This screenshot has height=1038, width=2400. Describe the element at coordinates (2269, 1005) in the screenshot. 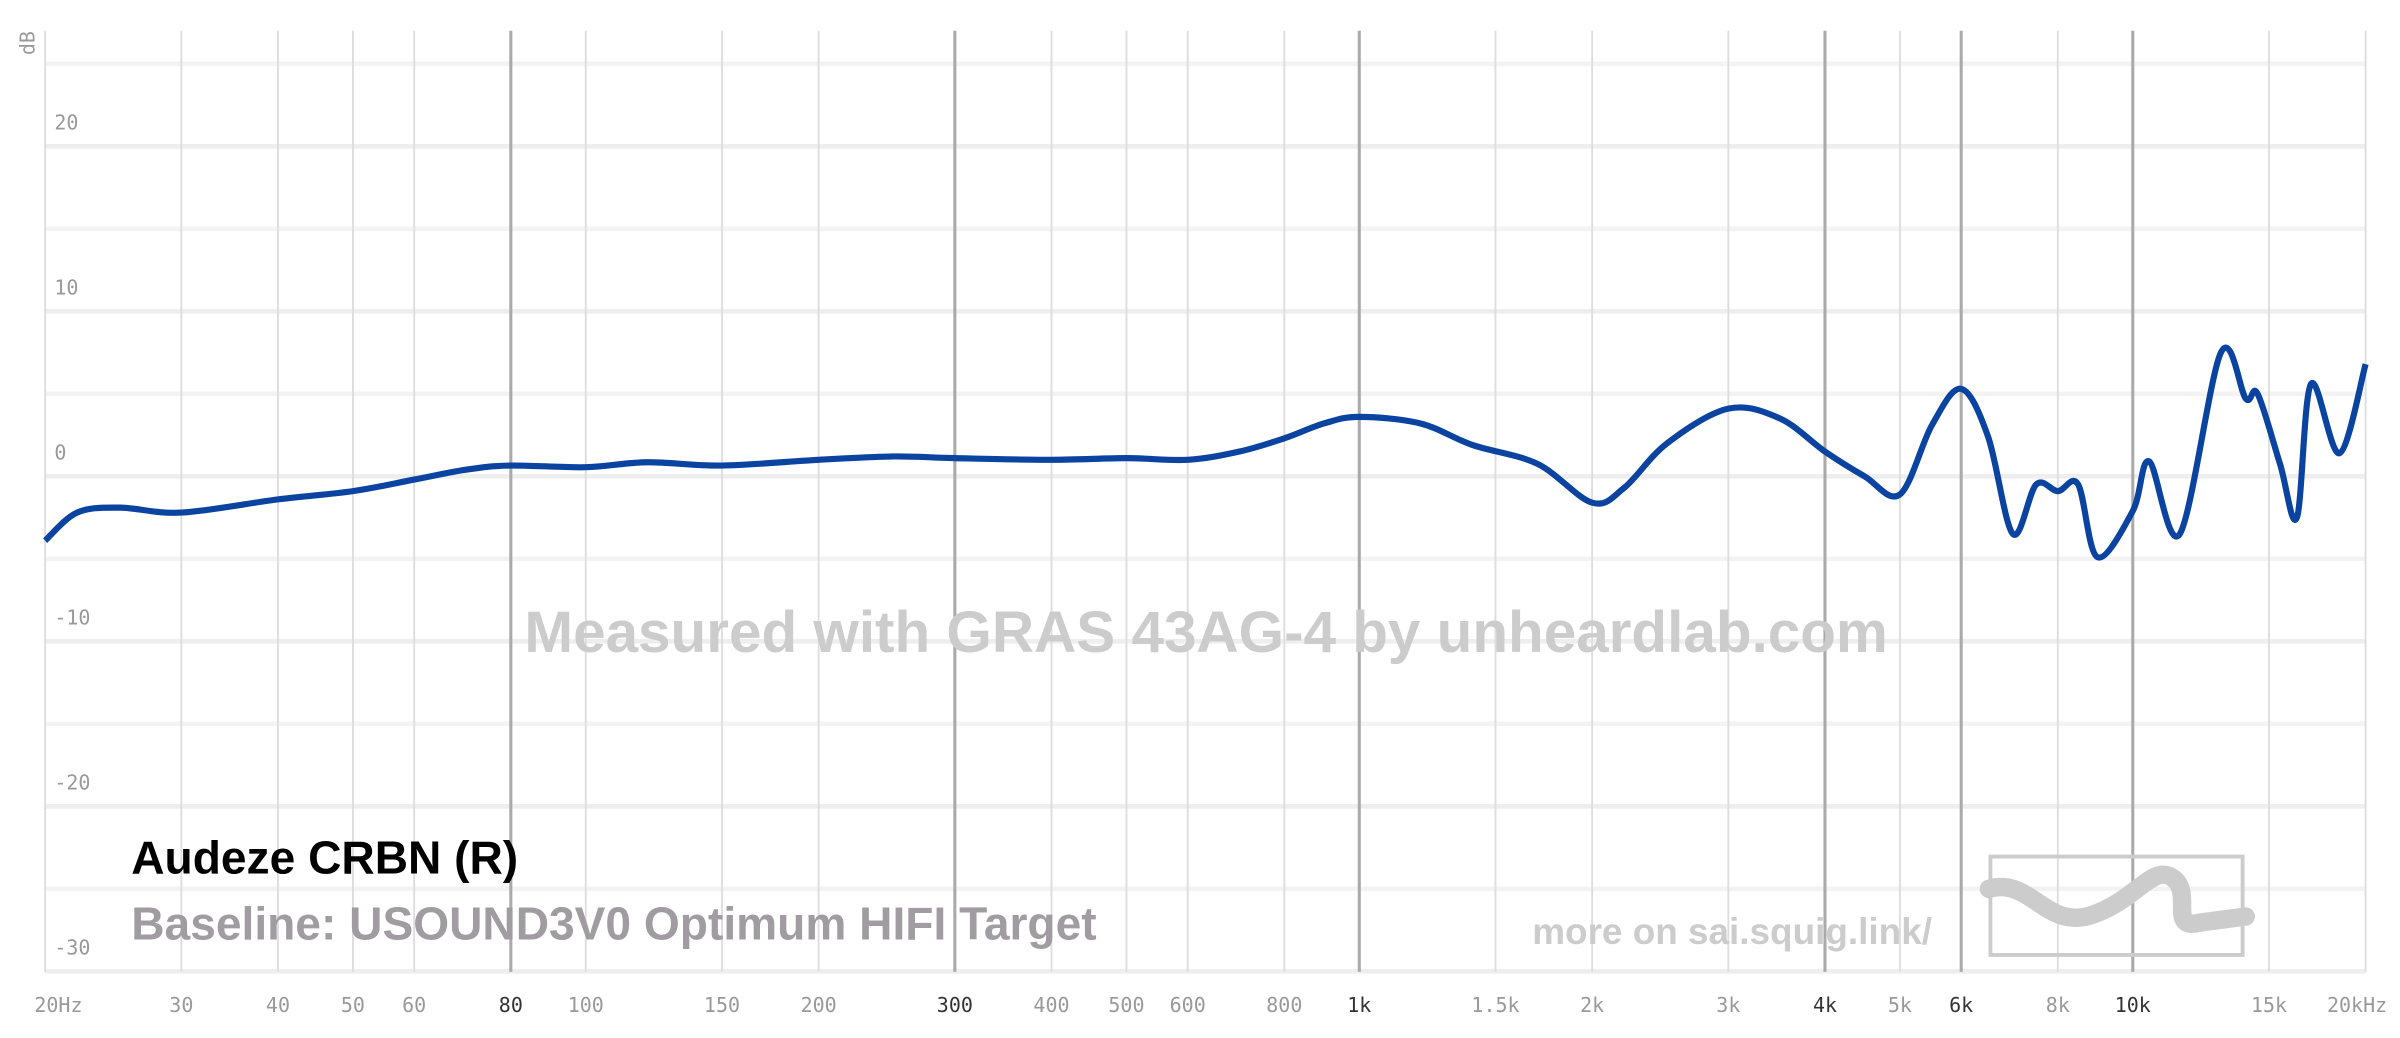

I see `x-tick-label: 15k` at that location.